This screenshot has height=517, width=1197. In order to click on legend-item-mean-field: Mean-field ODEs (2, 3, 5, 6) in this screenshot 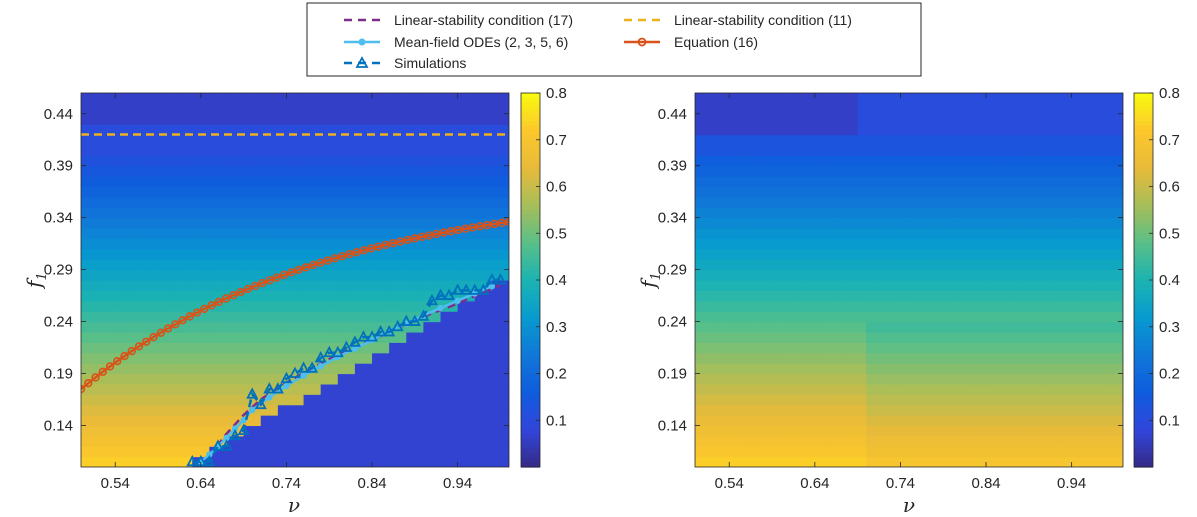, I will do `click(456, 42)`.